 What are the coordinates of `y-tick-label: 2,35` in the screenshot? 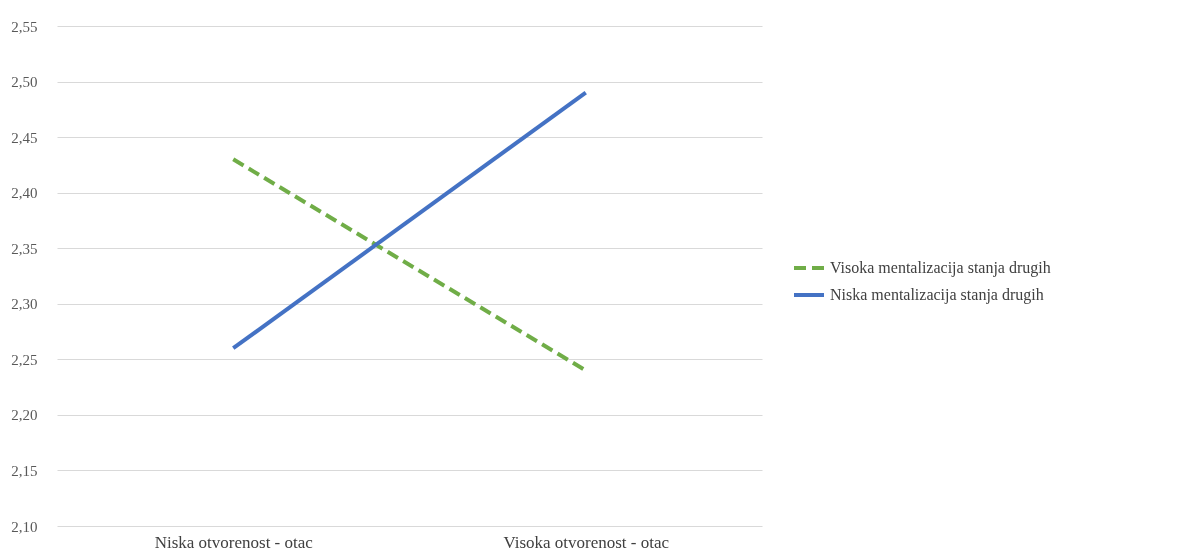 It's located at (24, 248).